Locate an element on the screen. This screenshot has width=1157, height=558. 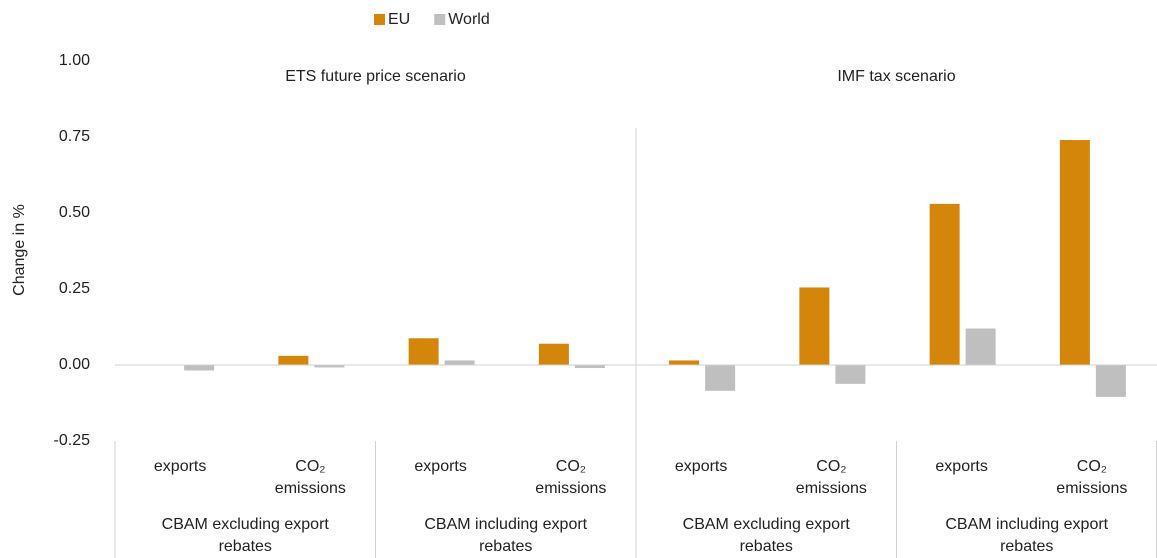
y-tick-label: 0.75 is located at coordinates (74, 136).